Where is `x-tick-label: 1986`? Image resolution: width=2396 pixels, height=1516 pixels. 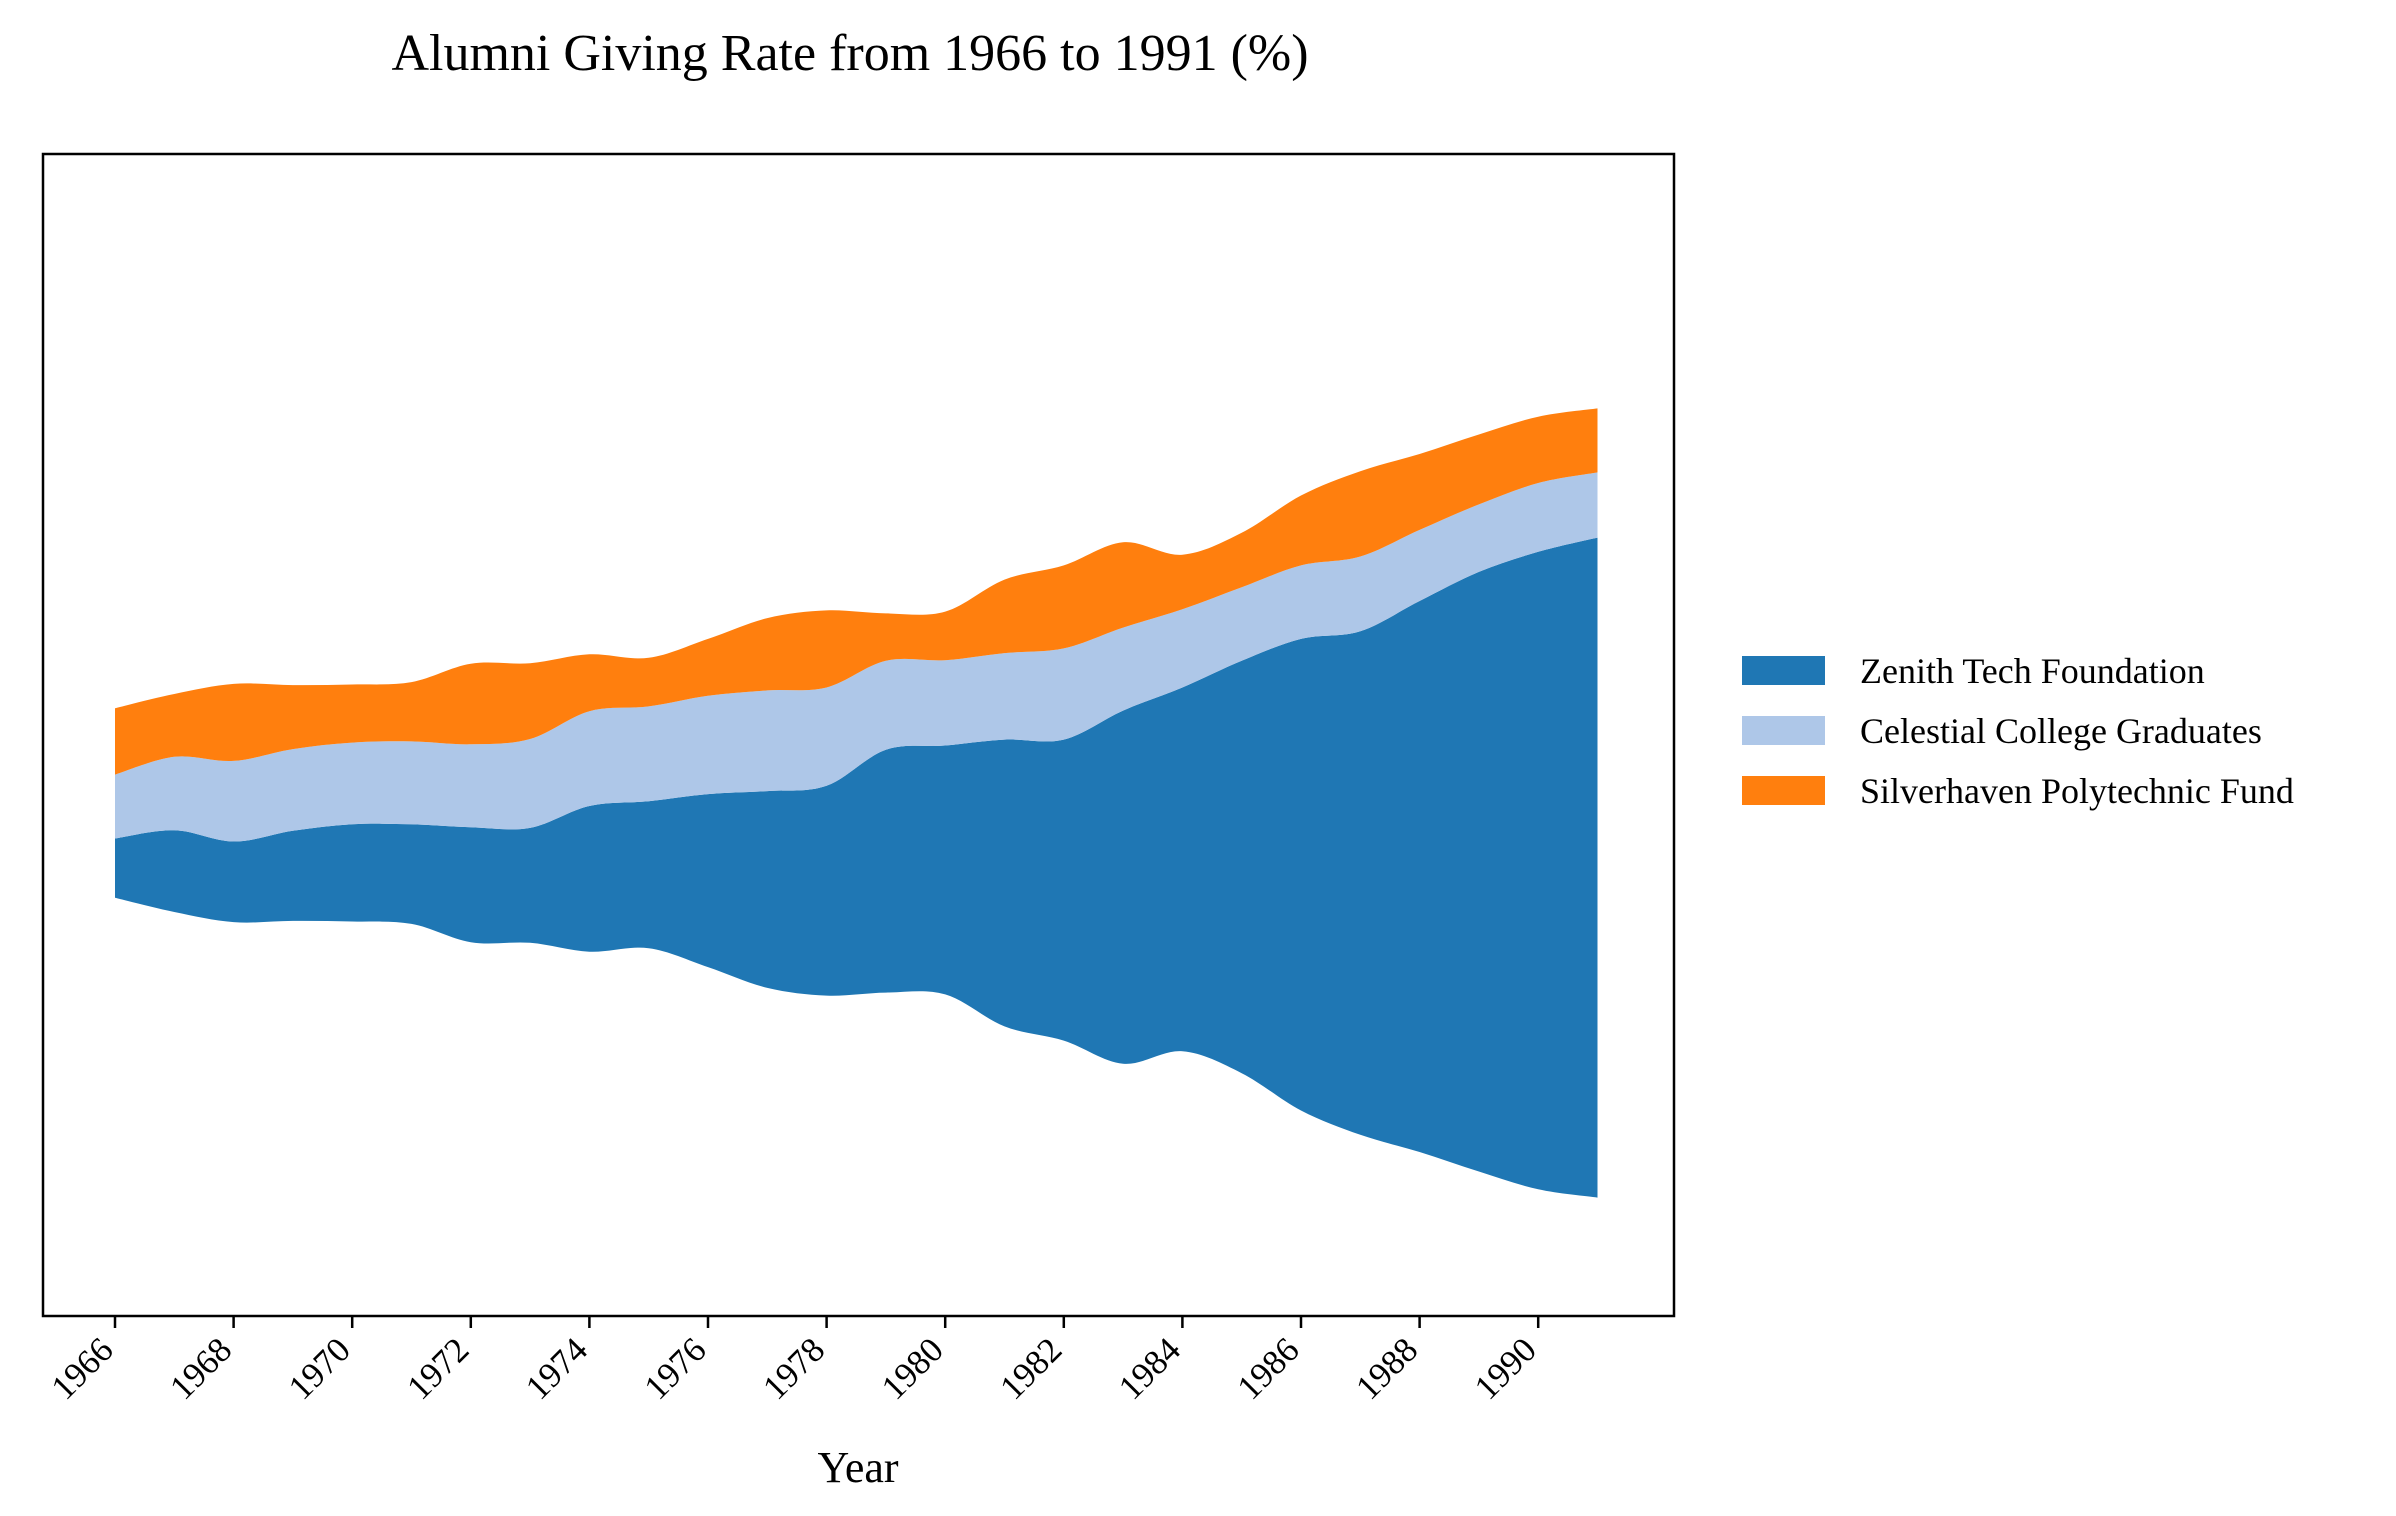
x-tick-label: 1986 is located at coordinates (1268, 1368).